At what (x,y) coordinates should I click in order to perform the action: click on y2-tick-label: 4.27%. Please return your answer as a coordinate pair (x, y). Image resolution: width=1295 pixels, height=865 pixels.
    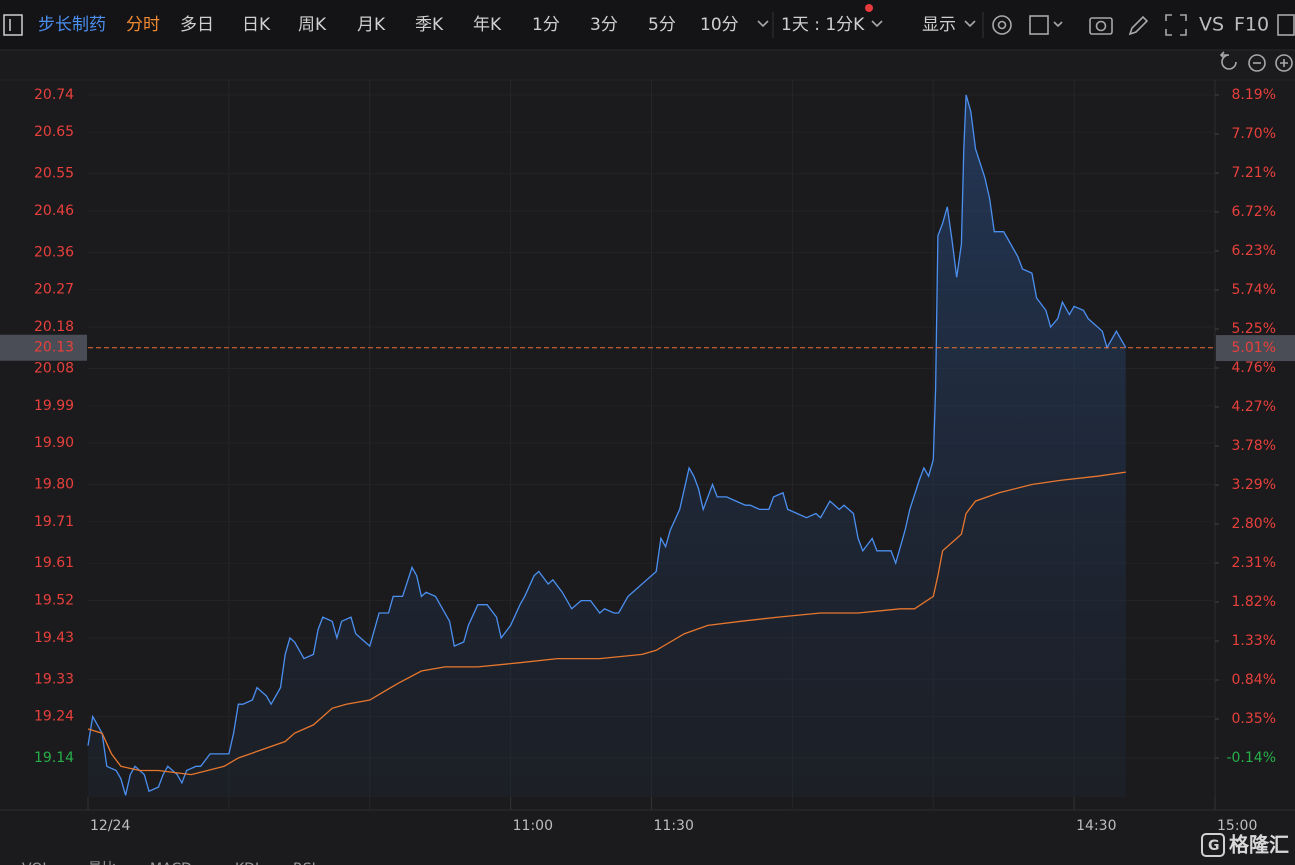
    Looking at the image, I should click on (1254, 407).